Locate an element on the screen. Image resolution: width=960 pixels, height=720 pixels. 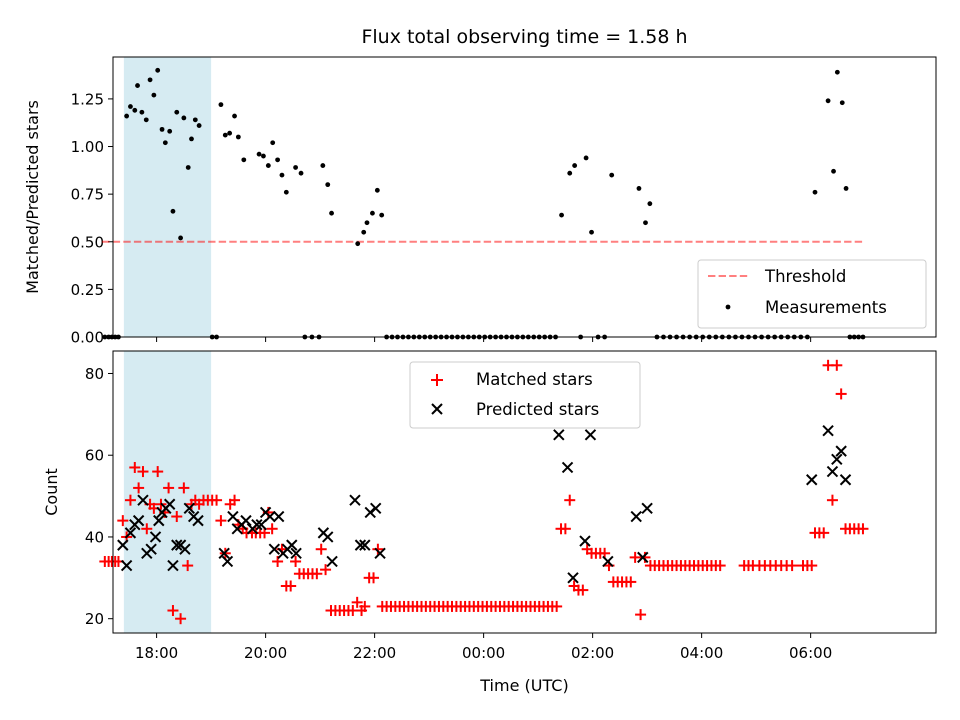
x-axis-label: Time (UTC) is located at coordinates (523, 685).